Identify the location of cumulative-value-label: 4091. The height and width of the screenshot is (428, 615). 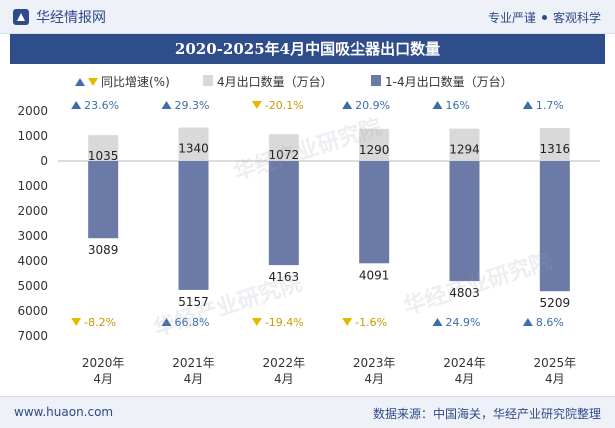
(374, 275).